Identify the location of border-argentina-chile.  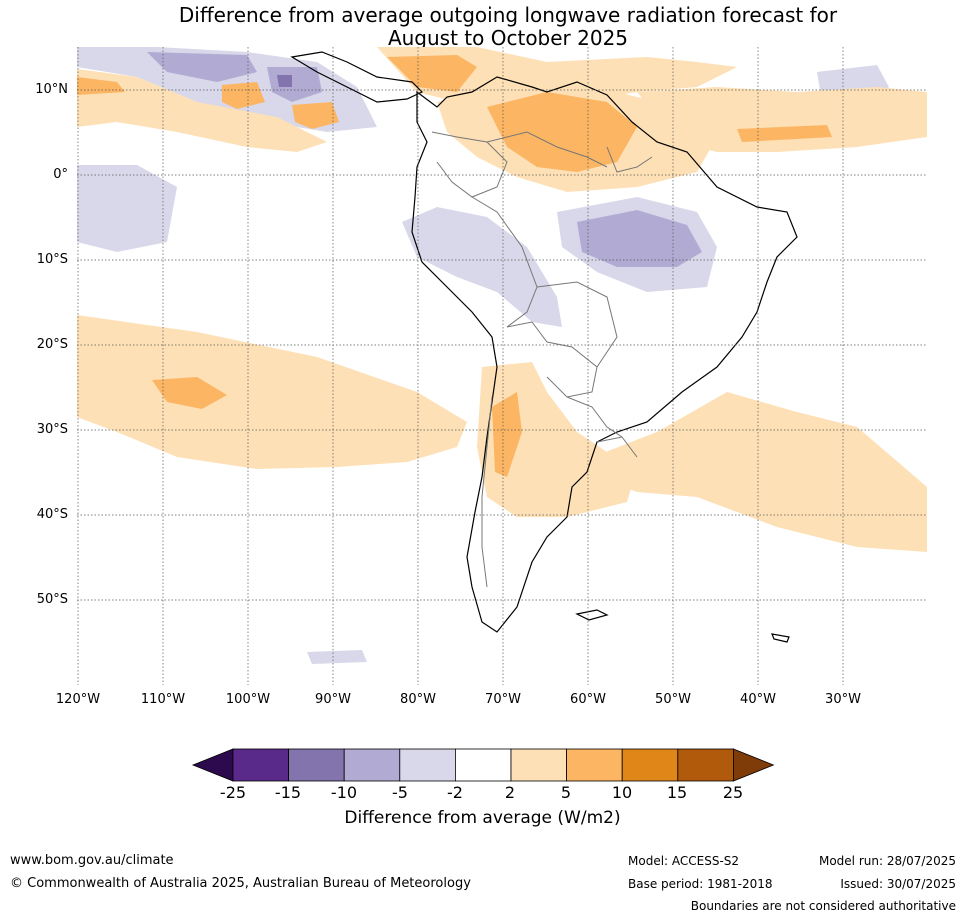
(487, 492).